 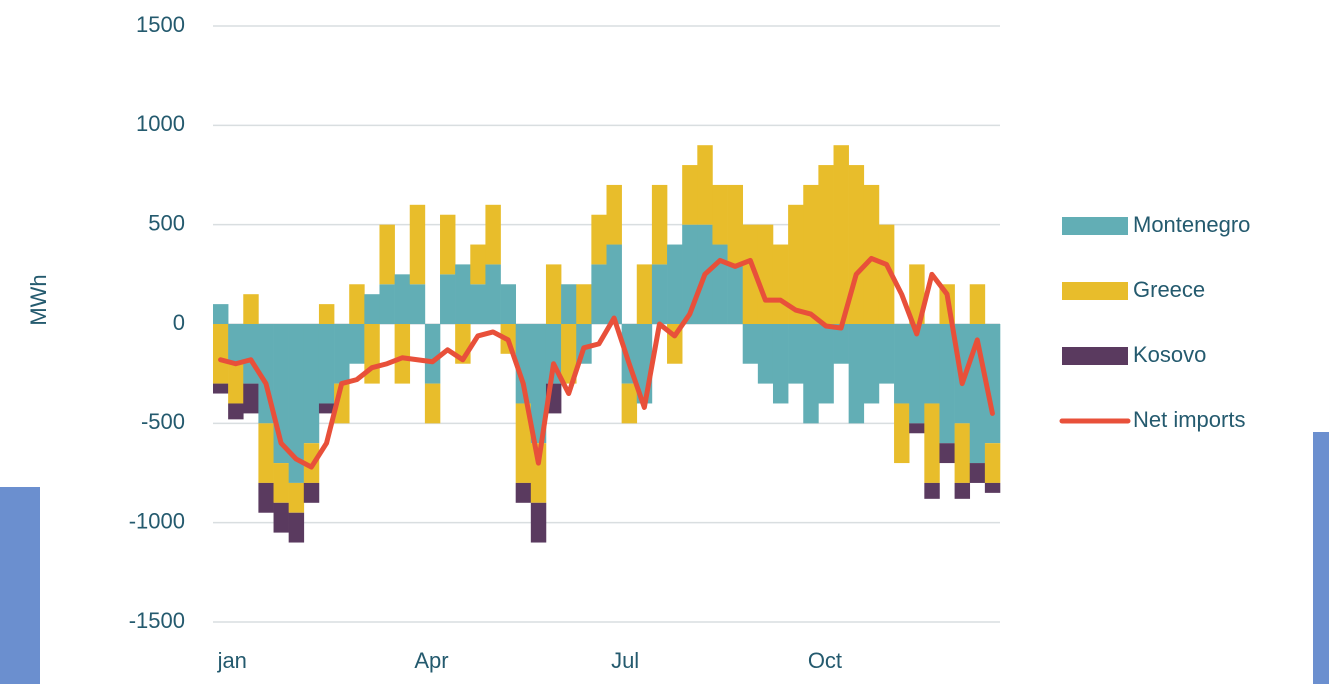 What do you see at coordinates (160, 123) in the screenshot?
I see `y-tick-label: 1000` at bounding box center [160, 123].